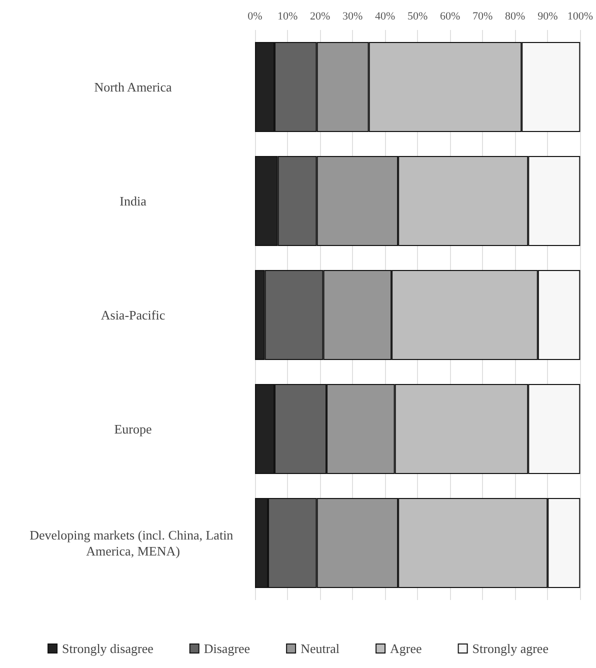  I want to click on x-tick-label: 20%, so click(320, 16).